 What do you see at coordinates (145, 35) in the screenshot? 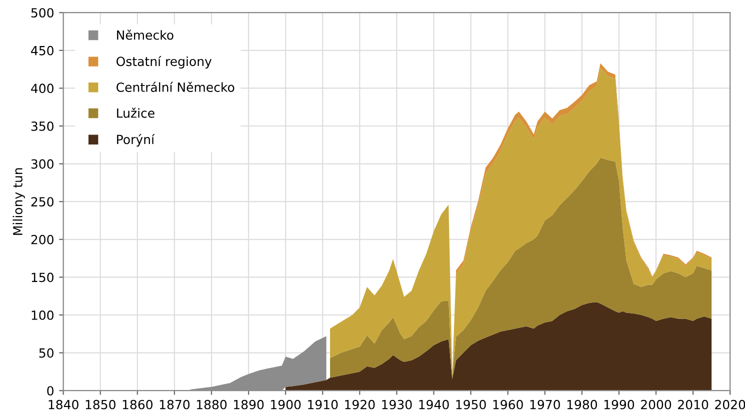
I see `legend-label: Německo` at bounding box center [145, 35].